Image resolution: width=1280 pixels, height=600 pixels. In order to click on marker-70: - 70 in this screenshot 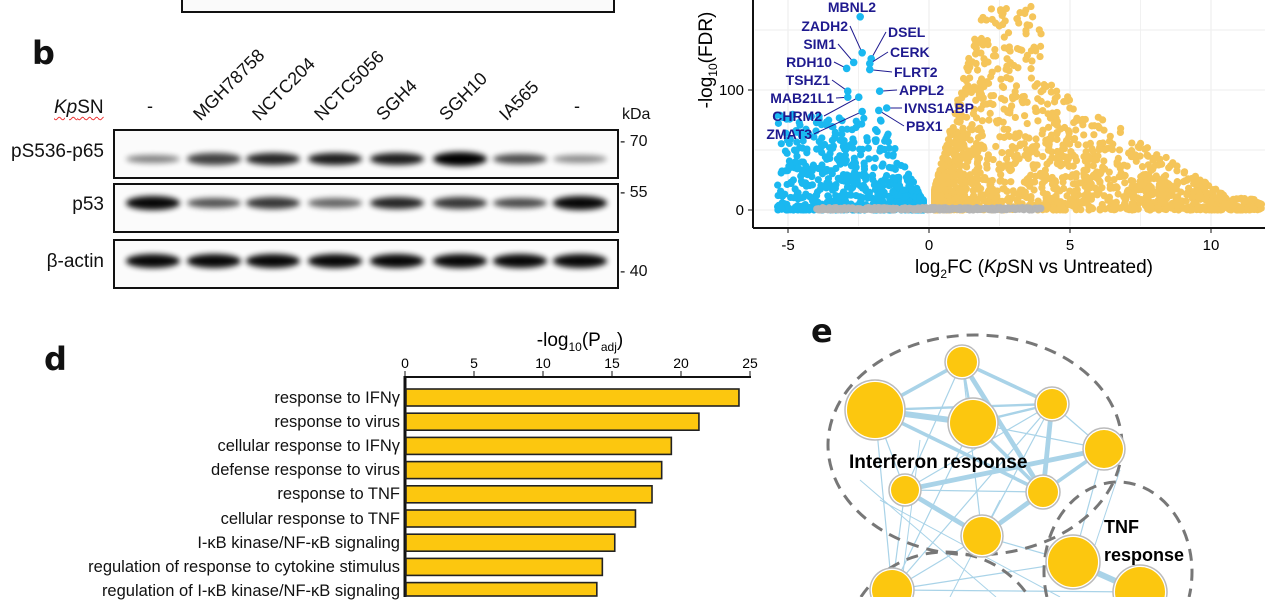, I will do `click(634, 141)`.